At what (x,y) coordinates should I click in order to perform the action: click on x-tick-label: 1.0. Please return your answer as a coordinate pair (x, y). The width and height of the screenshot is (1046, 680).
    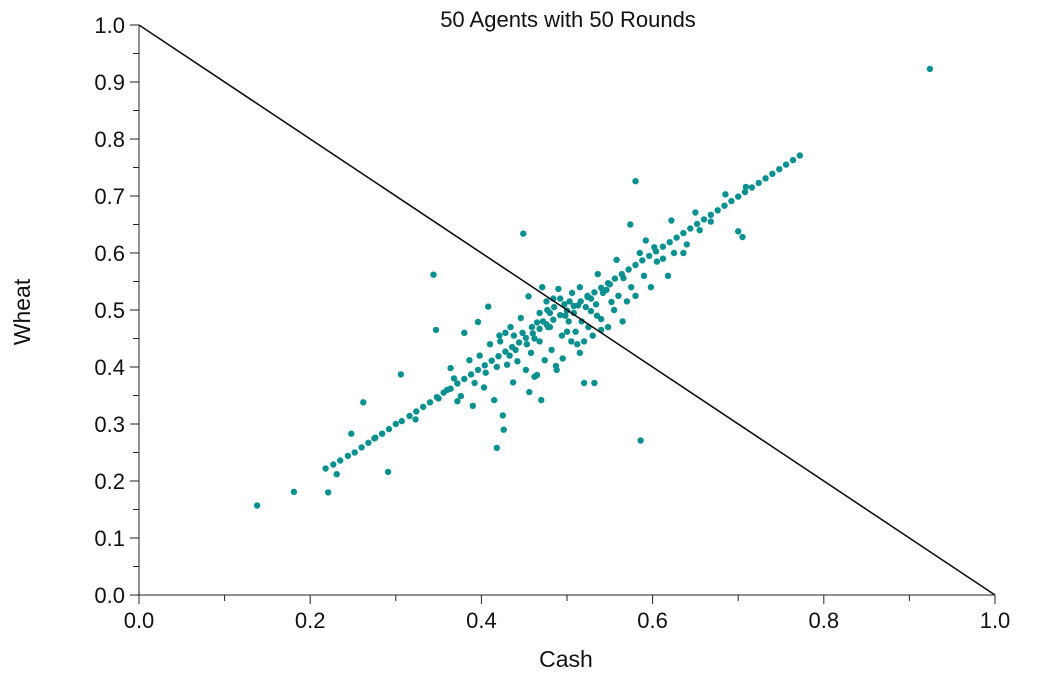
    Looking at the image, I should click on (995, 620).